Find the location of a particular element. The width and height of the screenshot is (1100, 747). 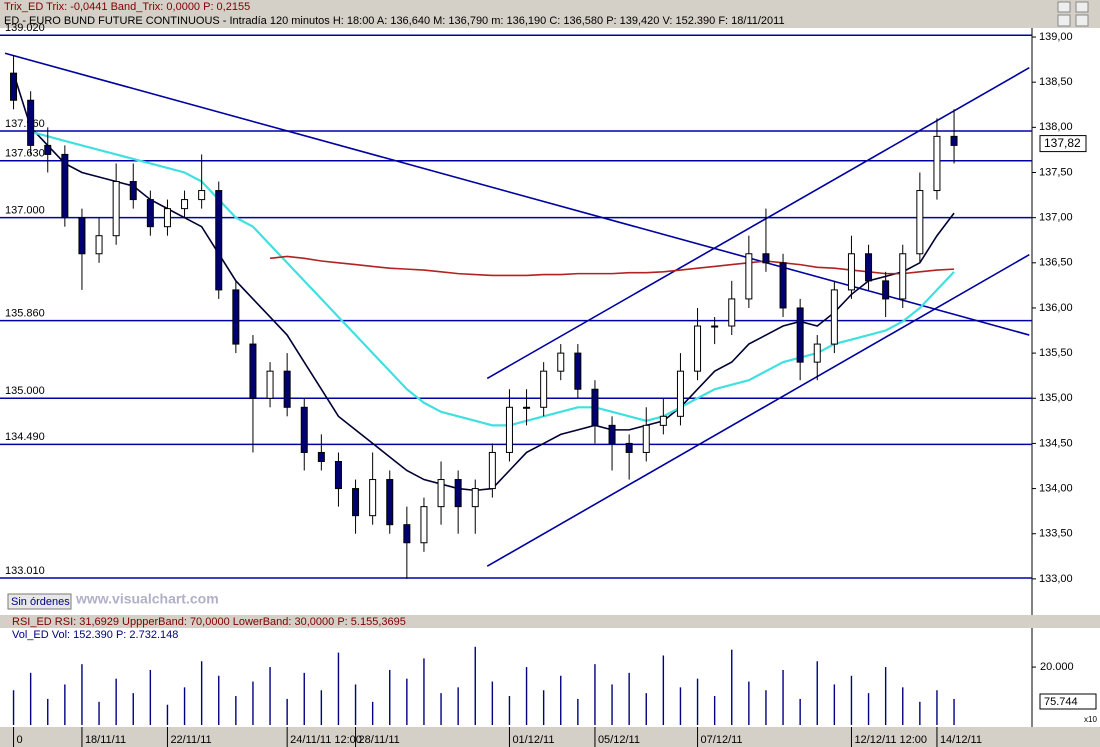

y-tick-label: 20.000 is located at coordinates (1057, 667).